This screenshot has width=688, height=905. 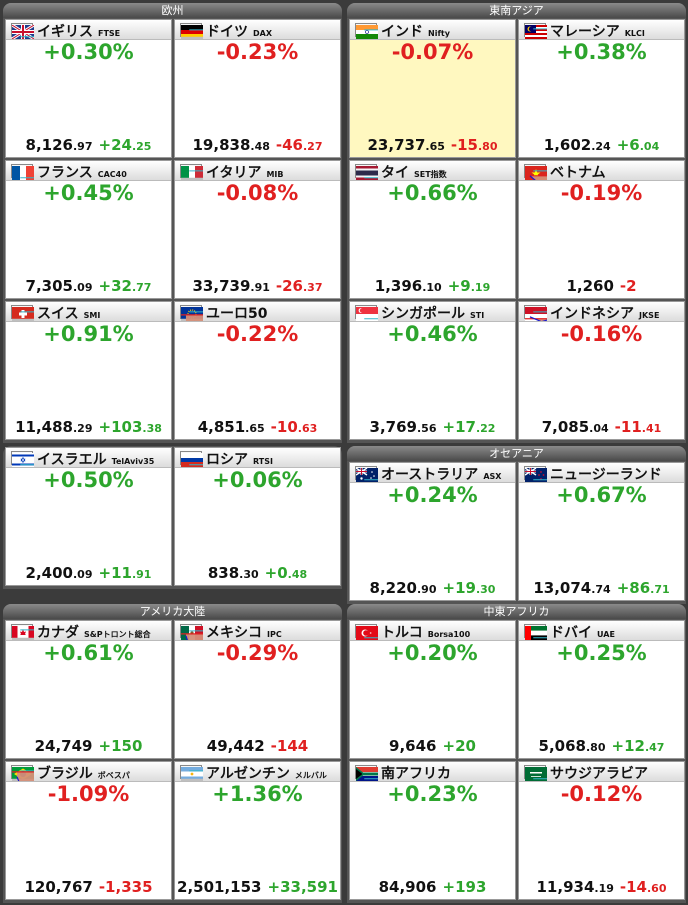 I want to click on index-name: タイ SET指数, so click(x=414, y=173).